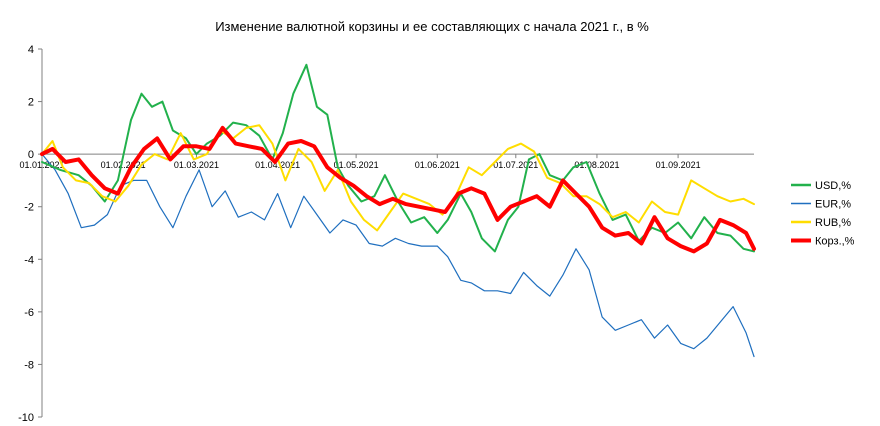 This screenshot has width=880, height=426. What do you see at coordinates (29, 365) in the screenshot?
I see `y-tick-label: -8` at bounding box center [29, 365].